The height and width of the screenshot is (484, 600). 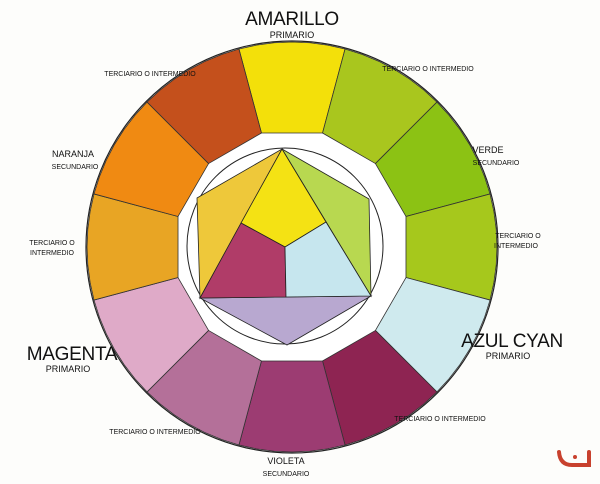 What do you see at coordinates (292, 406) in the screenshot?
I see `wheel-segment-violeta` at bounding box center [292, 406].